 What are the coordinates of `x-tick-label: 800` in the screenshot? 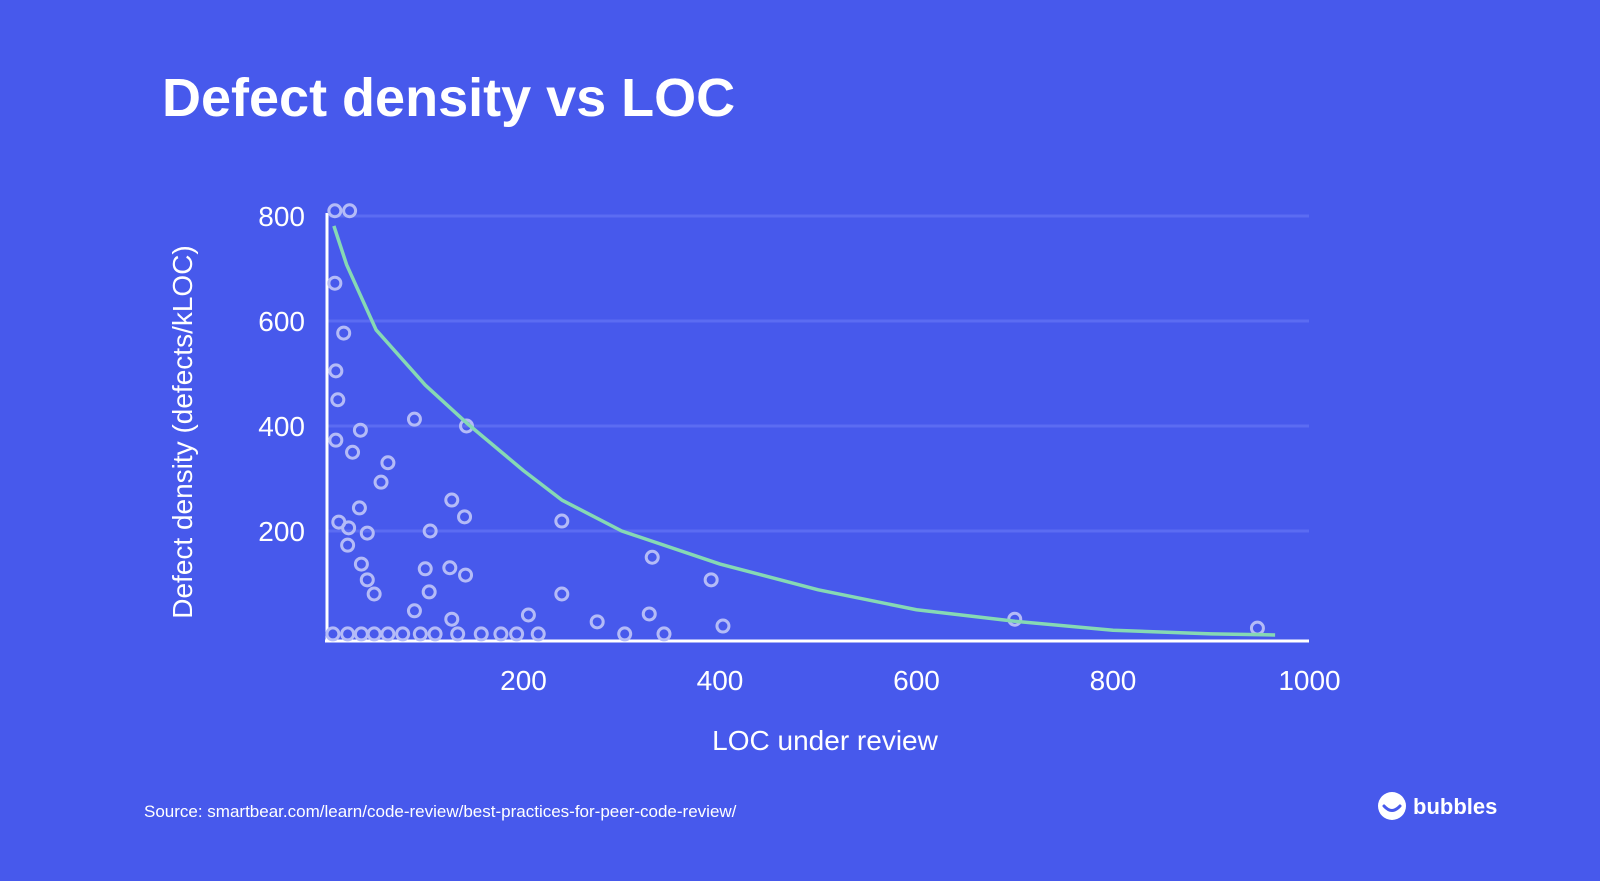 It's located at (1113, 680).